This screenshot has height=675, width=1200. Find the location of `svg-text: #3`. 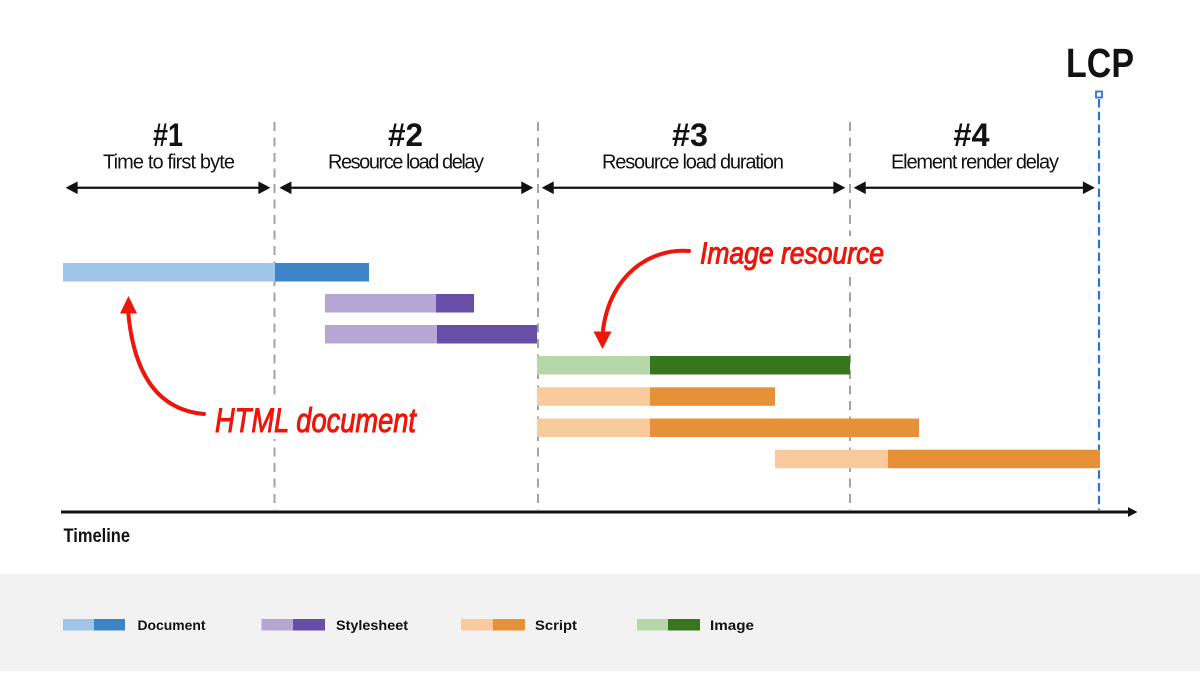

svg-text: #3 is located at coordinates (690, 135).